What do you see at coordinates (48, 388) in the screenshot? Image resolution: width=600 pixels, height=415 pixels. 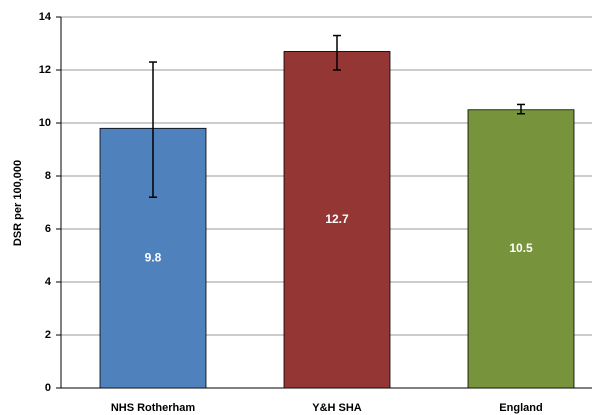 I see `y-tick-label: 0` at bounding box center [48, 388].